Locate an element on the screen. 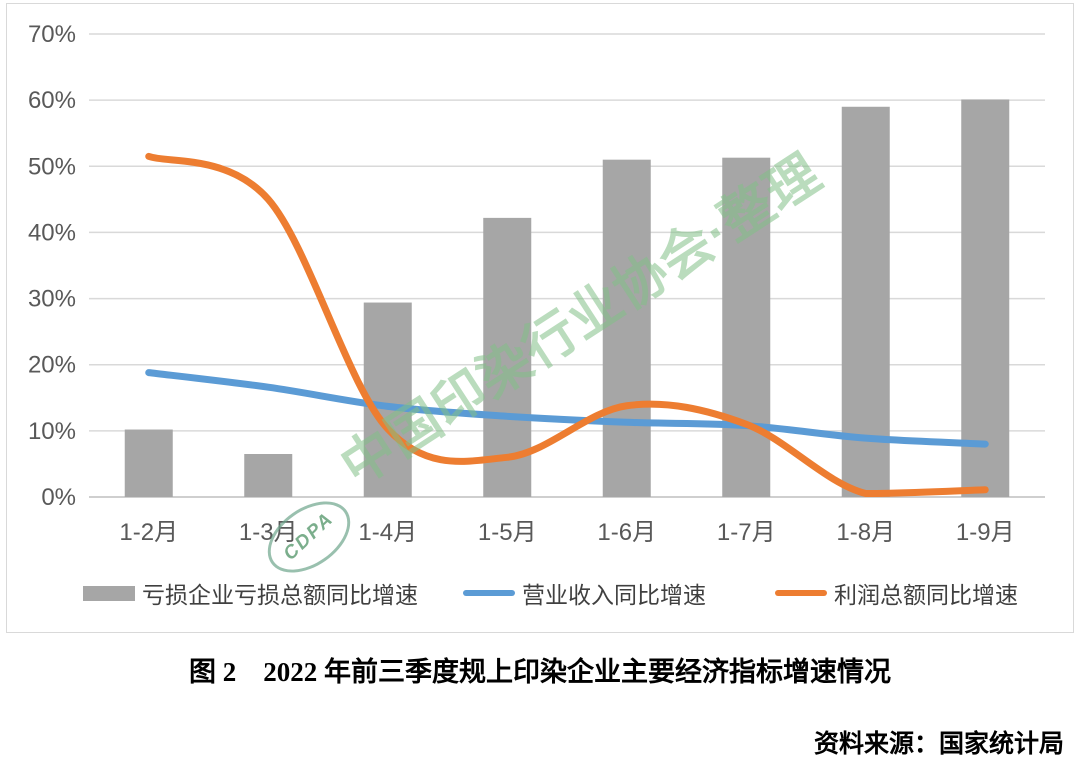 This screenshot has height=777, width=1080. bar-1-3月 is located at coordinates (268, 475).